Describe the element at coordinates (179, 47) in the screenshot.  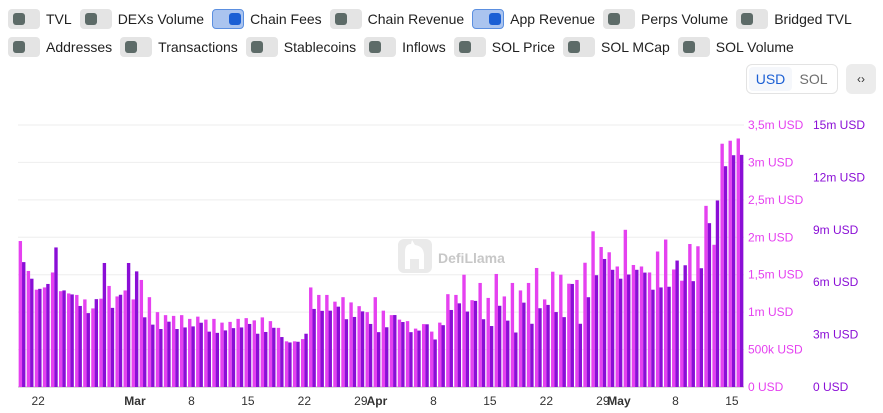
I see `toggle-transactions: Transactions` at that location.